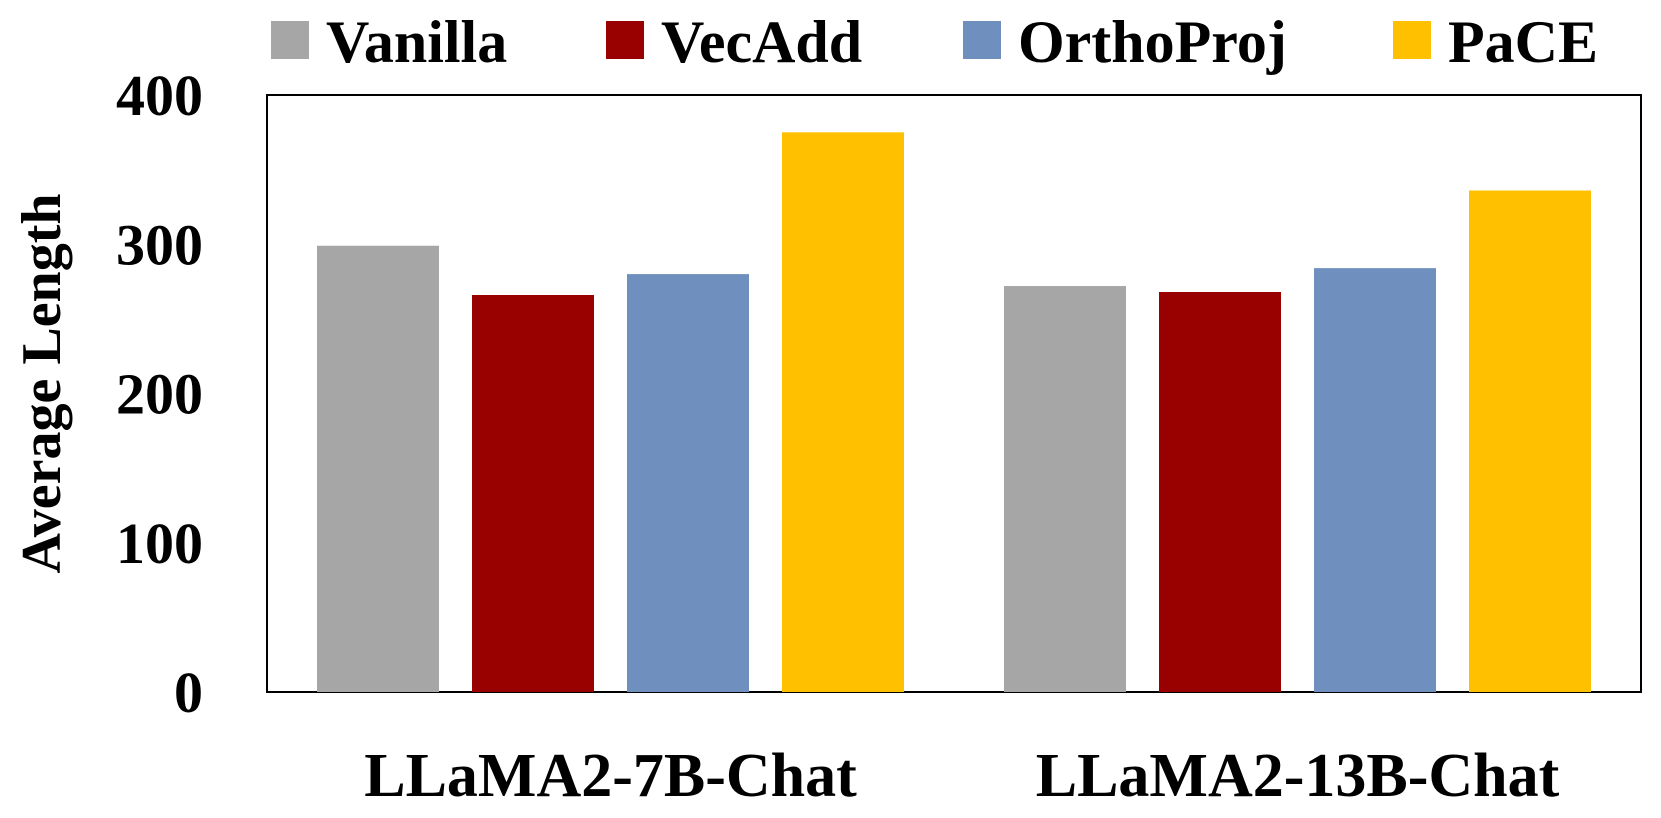 This screenshot has width=1661, height=818. What do you see at coordinates (961, 776) in the screenshot?
I see `x-axis-ticks: LLaMA2-7B-Chat LLaMA2-13B-Chat` at bounding box center [961, 776].